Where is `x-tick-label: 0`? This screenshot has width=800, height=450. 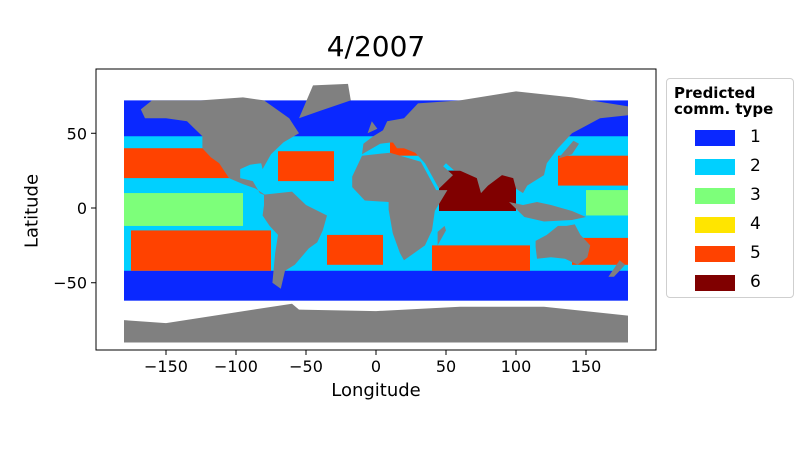
x-tick-label: 0 is located at coordinates (376, 366).